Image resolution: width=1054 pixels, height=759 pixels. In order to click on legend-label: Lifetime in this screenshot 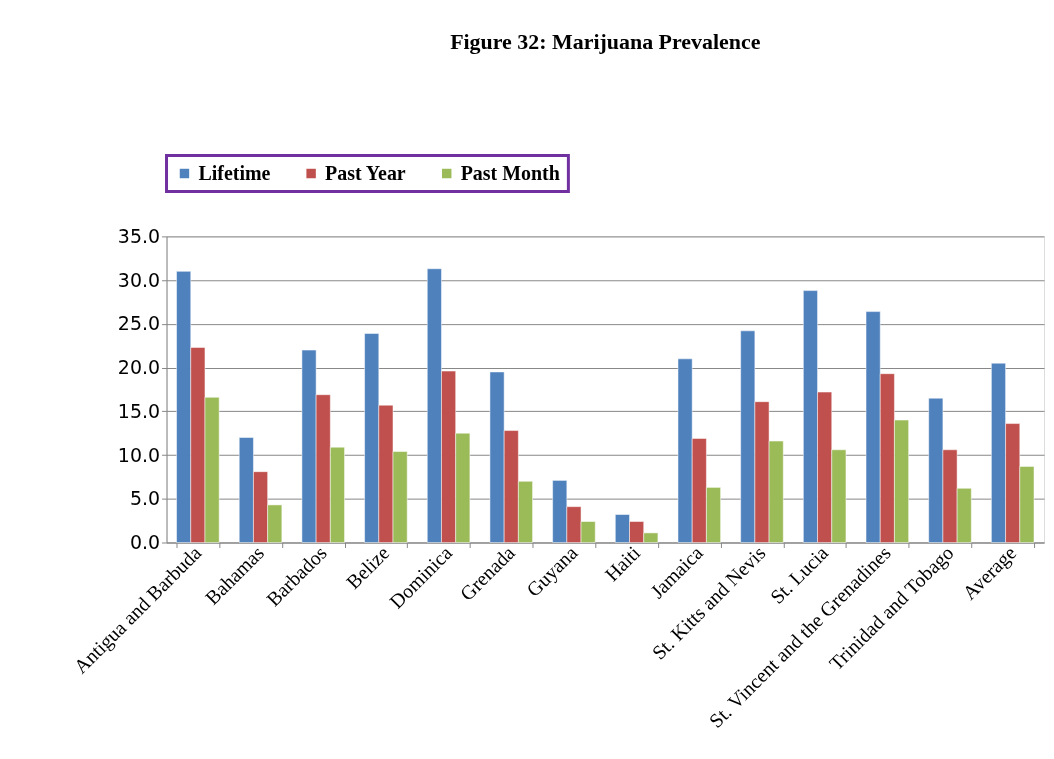, I will do `click(234, 172)`.